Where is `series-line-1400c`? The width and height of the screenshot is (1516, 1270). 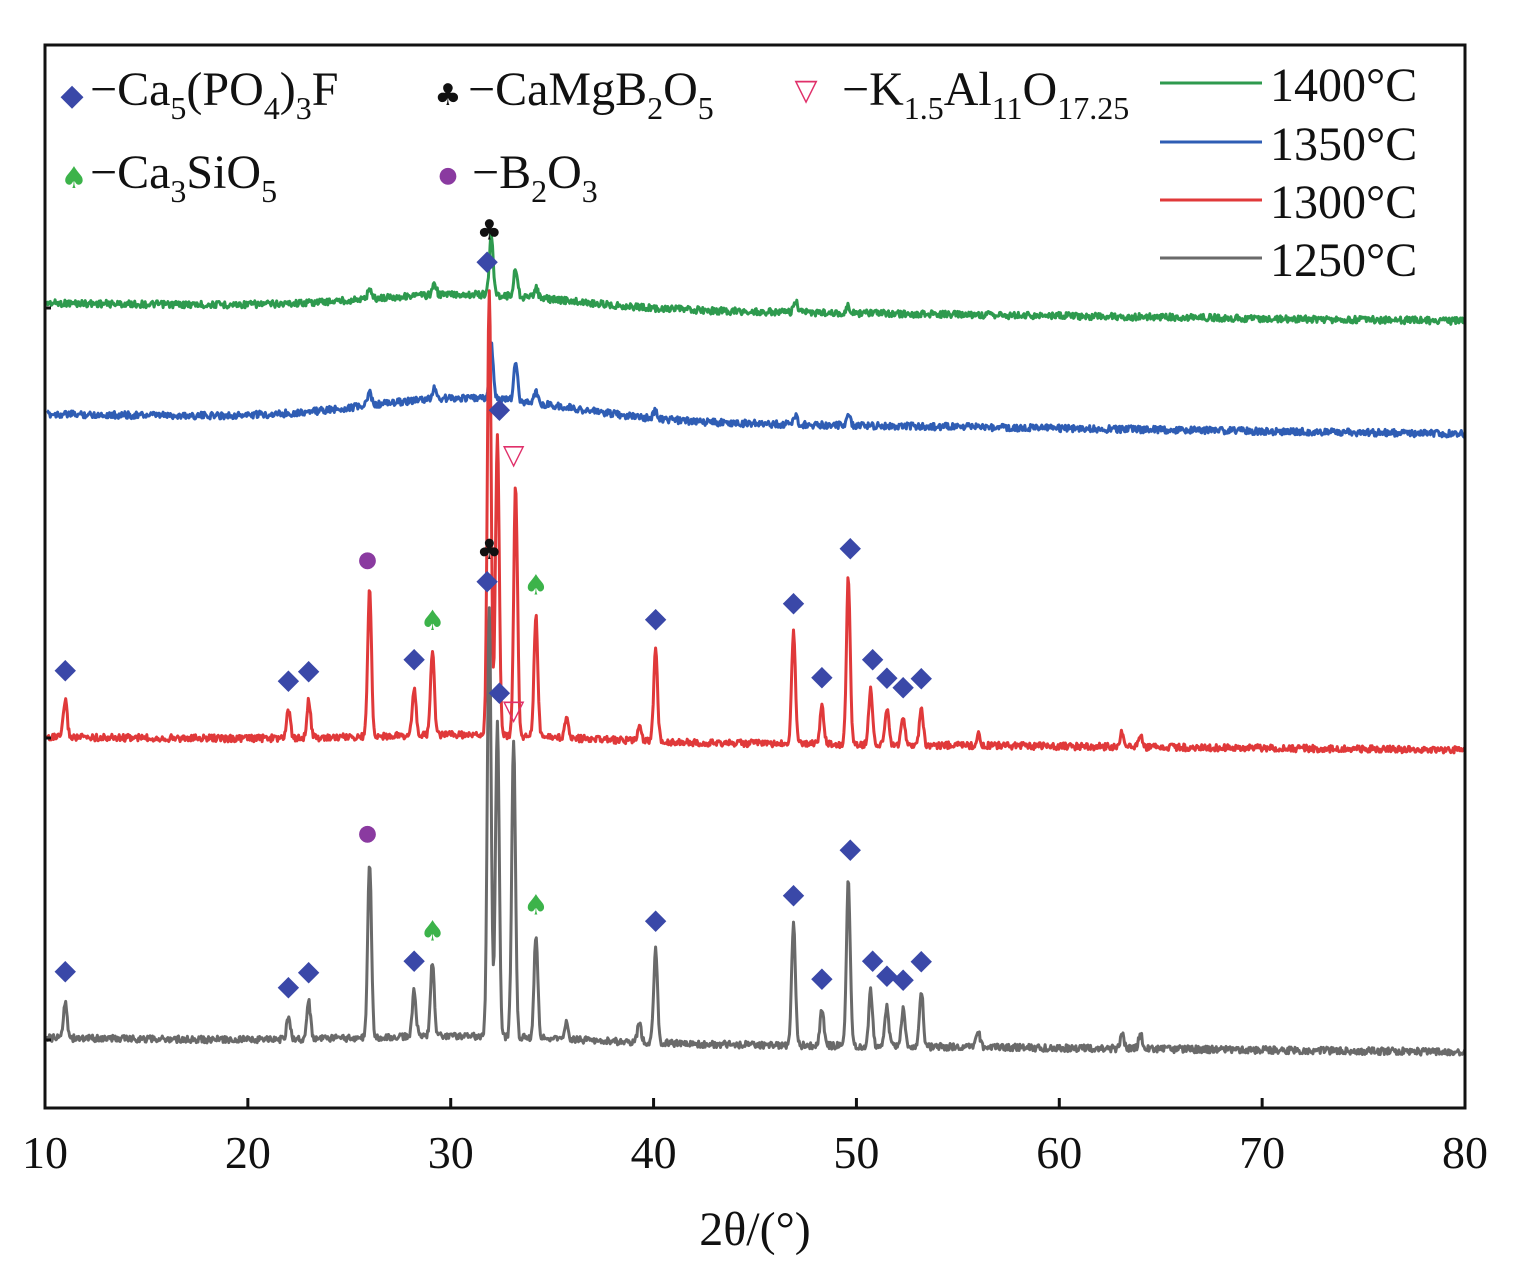 series-line-1400c is located at coordinates (756, 278).